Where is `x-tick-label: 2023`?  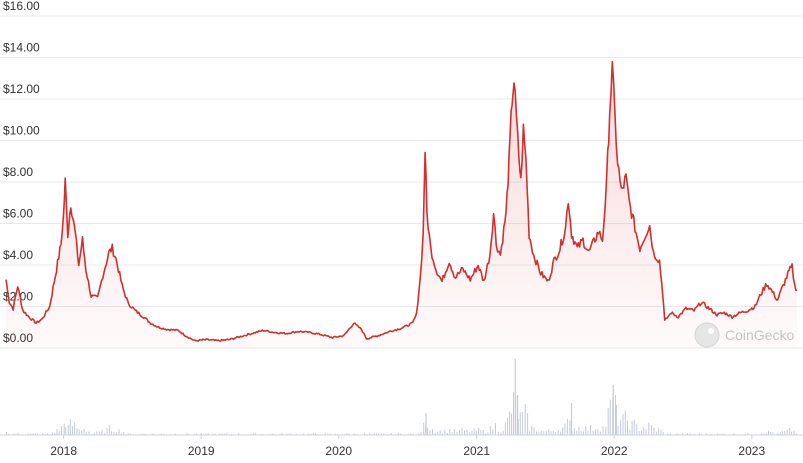
x-tick-label: 2023 is located at coordinates (751, 451).